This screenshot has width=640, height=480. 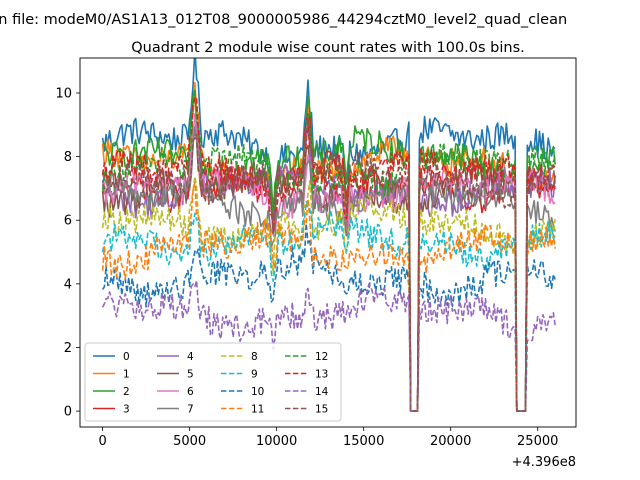 I want to click on x-offset-label: +4.396e8, so click(x=544, y=462).